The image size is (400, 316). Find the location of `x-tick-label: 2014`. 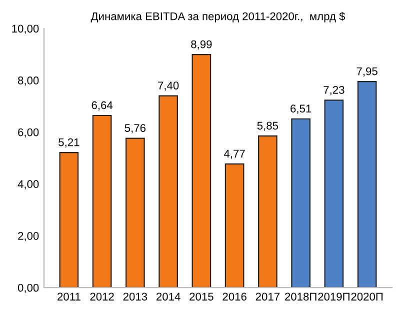

x-tick-label: 2014 is located at coordinates (168, 296).